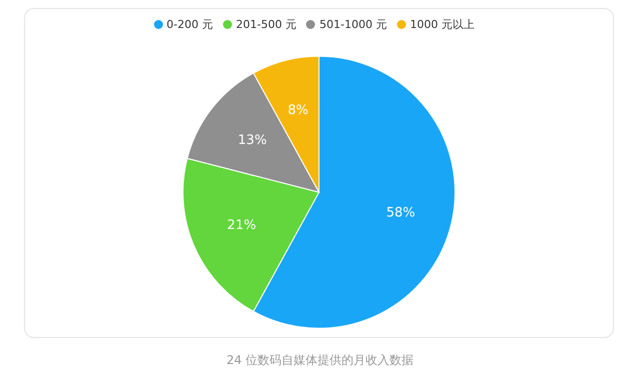 Image resolution: width=640 pixels, height=390 pixels. What do you see at coordinates (401, 213) in the screenshot?
I see `data-label: 58%` at bounding box center [401, 213].